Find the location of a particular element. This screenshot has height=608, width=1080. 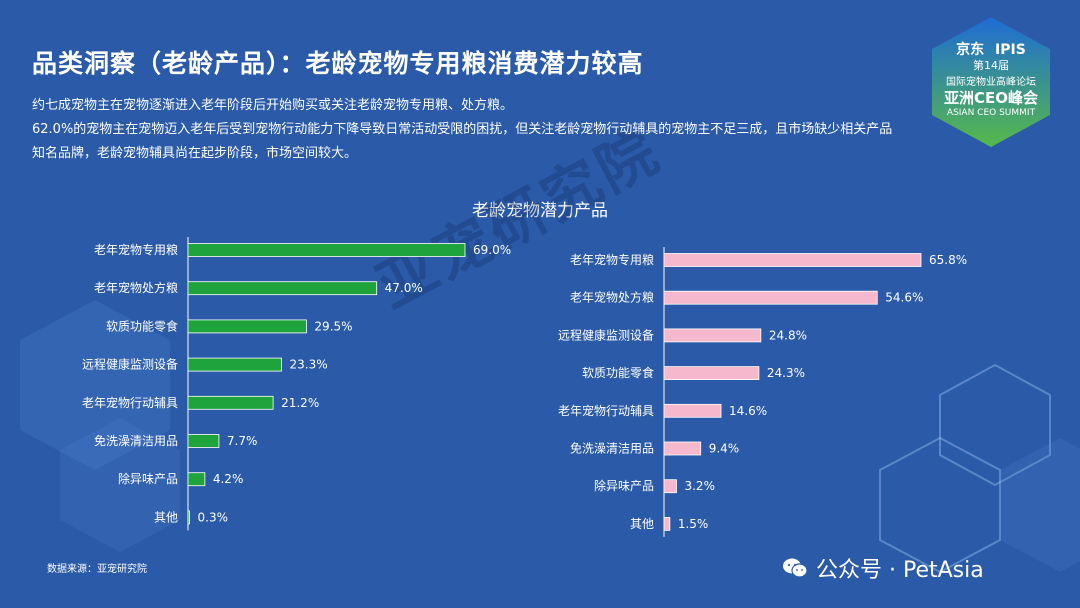

logo-line2: 亚洲CEO峰会 is located at coordinates (990, 98).